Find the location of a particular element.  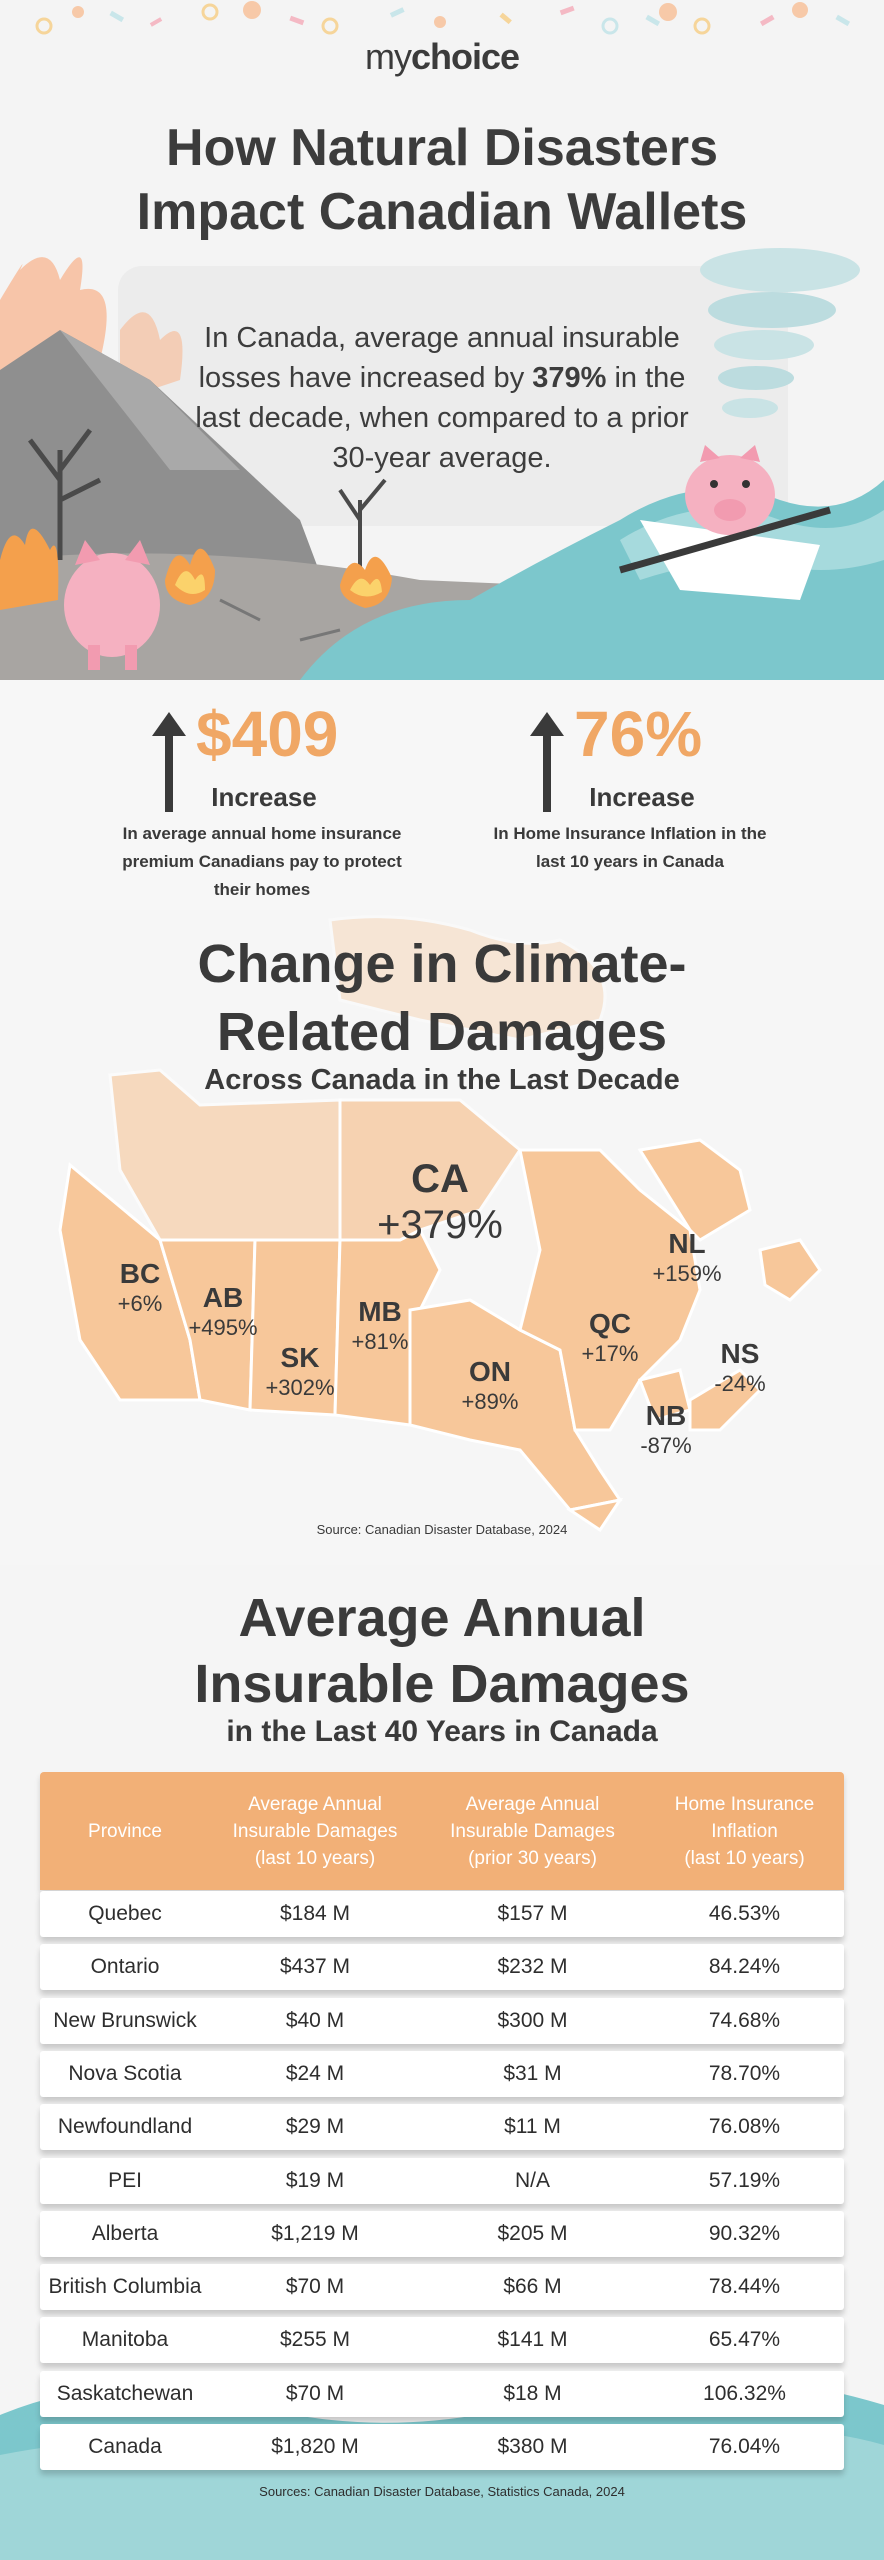

cell-province: New Brunswick is located at coordinates (125, 2020).